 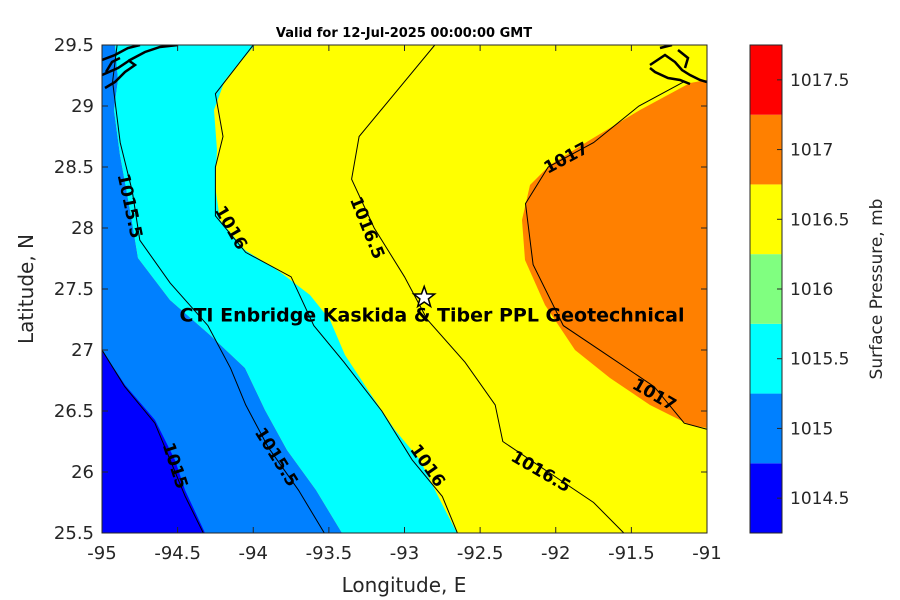 I want to click on x-axis-label: Longitude, E, so click(x=404, y=585).